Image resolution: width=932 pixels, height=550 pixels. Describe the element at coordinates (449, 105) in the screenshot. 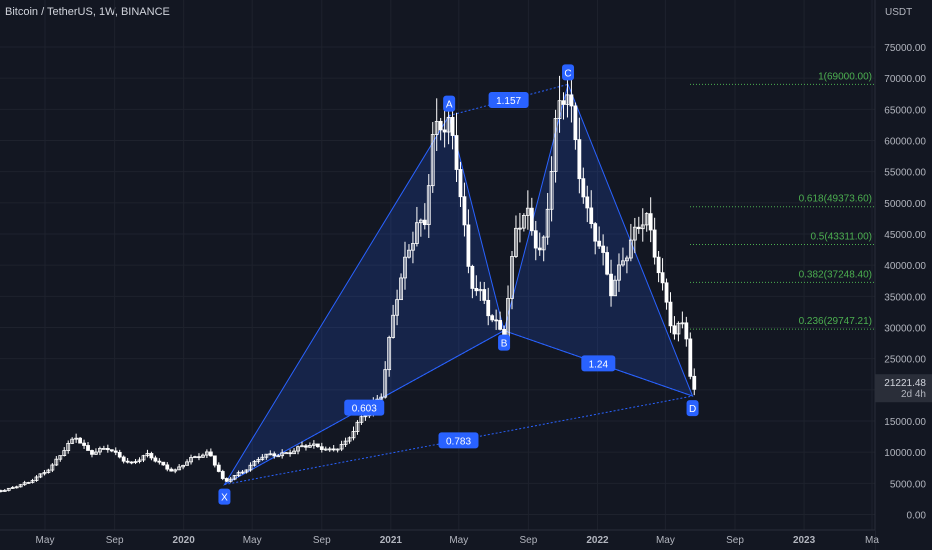

I see `pattern-point-label: A` at that location.